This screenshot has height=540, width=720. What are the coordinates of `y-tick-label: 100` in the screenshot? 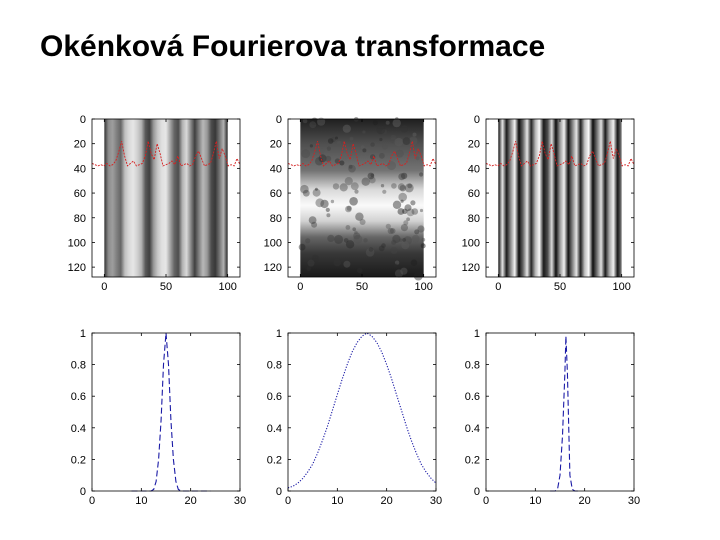 It's located at (273, 243).